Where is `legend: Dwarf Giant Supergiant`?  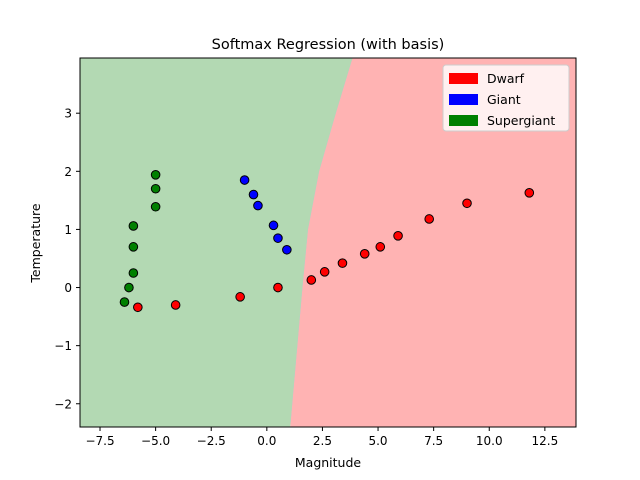 legend: Dwarf Giant Supergiant is located at coordinates (506, 98).